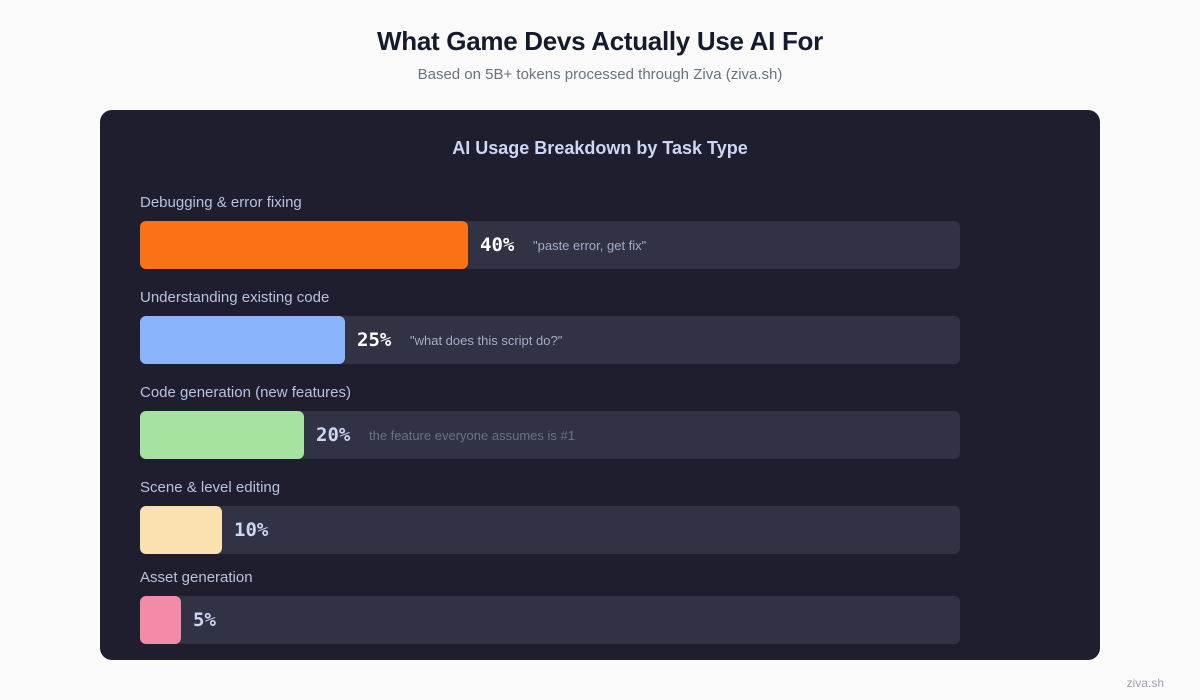  I want to click on bar-label: Debugging & error fixing, so click(221, 202).